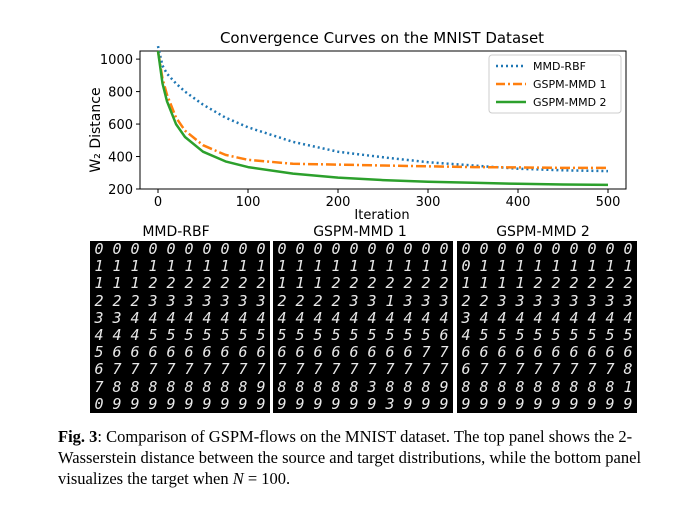 The image size is (700, 519). Describe the element at coordinates (428, 202) in the screenshot. I see `x-tick-label: 300` at that location.